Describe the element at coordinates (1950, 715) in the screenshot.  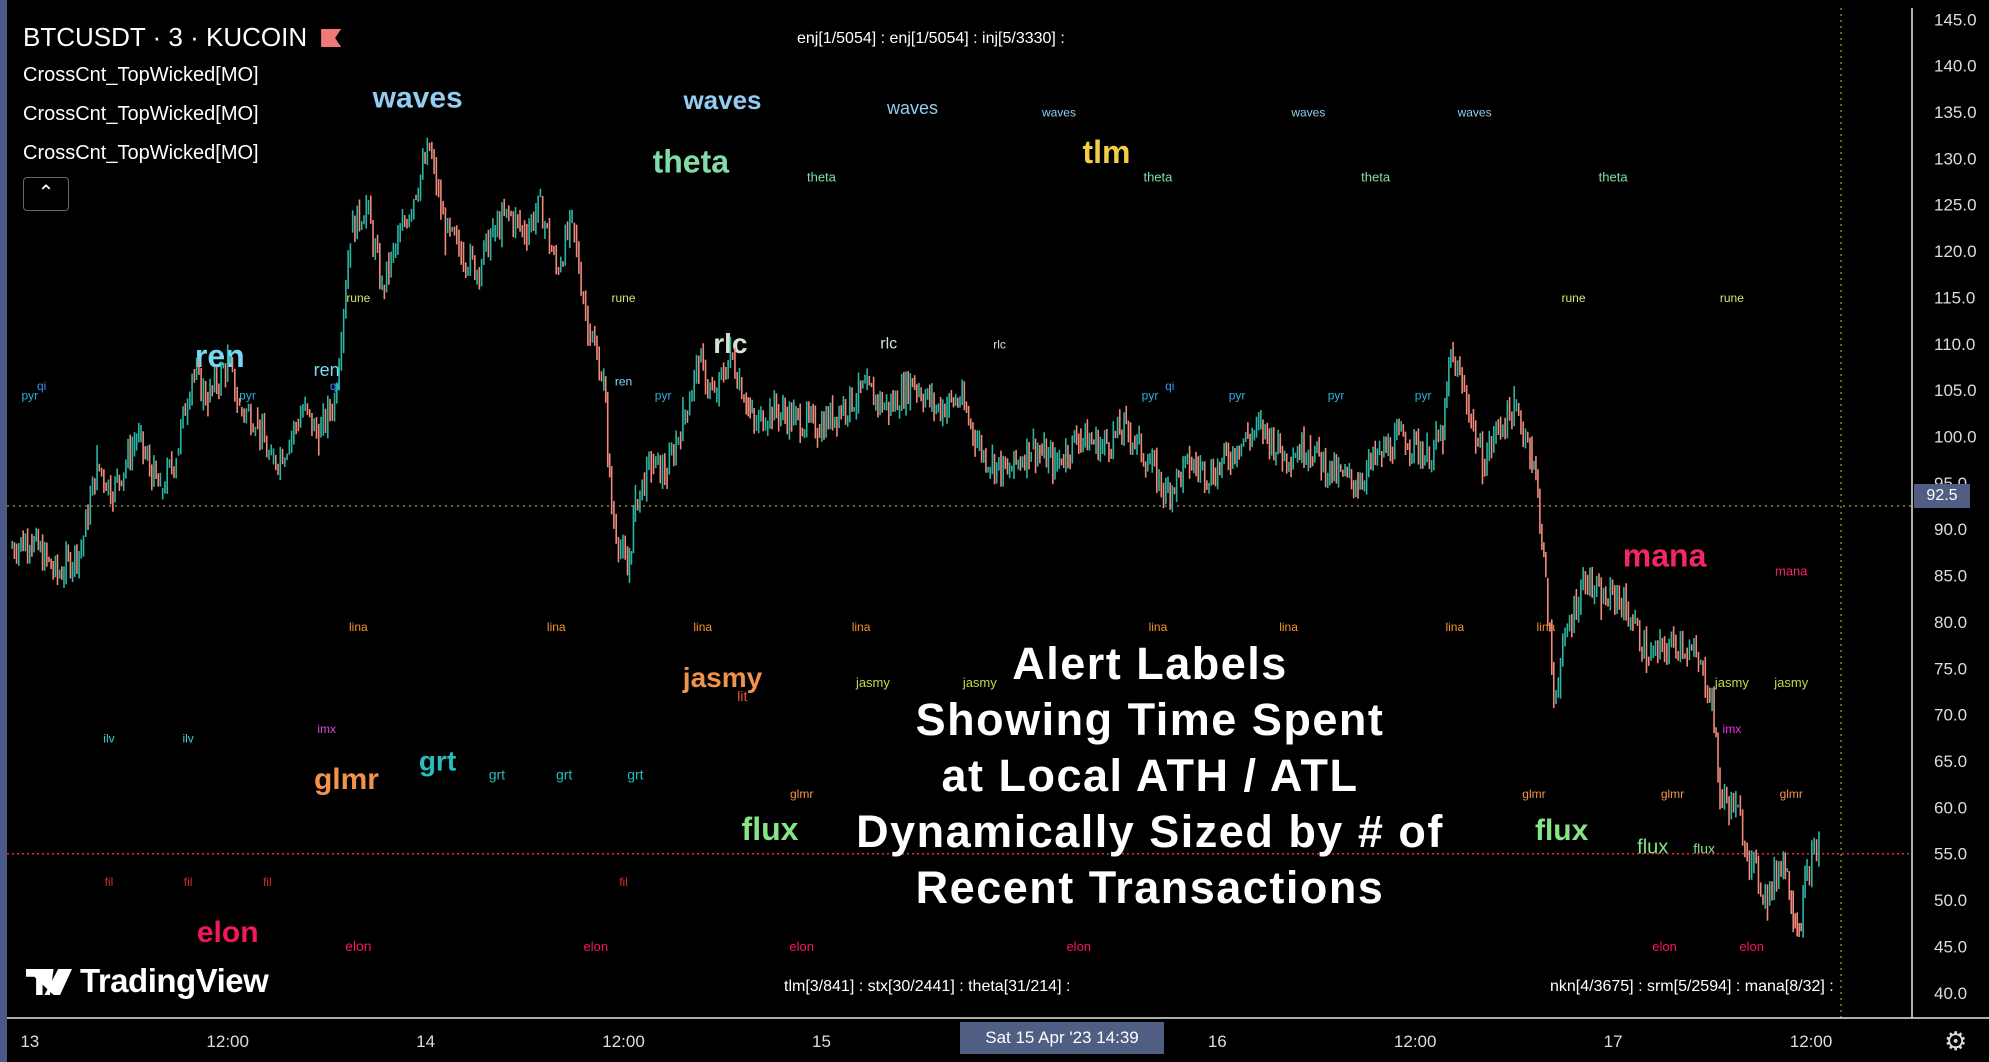
I see `y-tick-label: 70.0` at that location.